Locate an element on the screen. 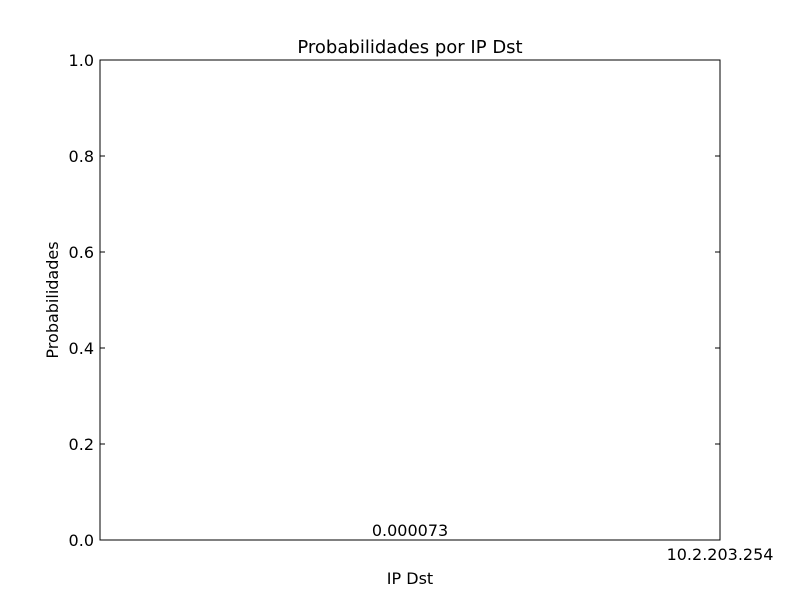  x-axis: 10.2.203.254 is located at coordinates (720, 554).